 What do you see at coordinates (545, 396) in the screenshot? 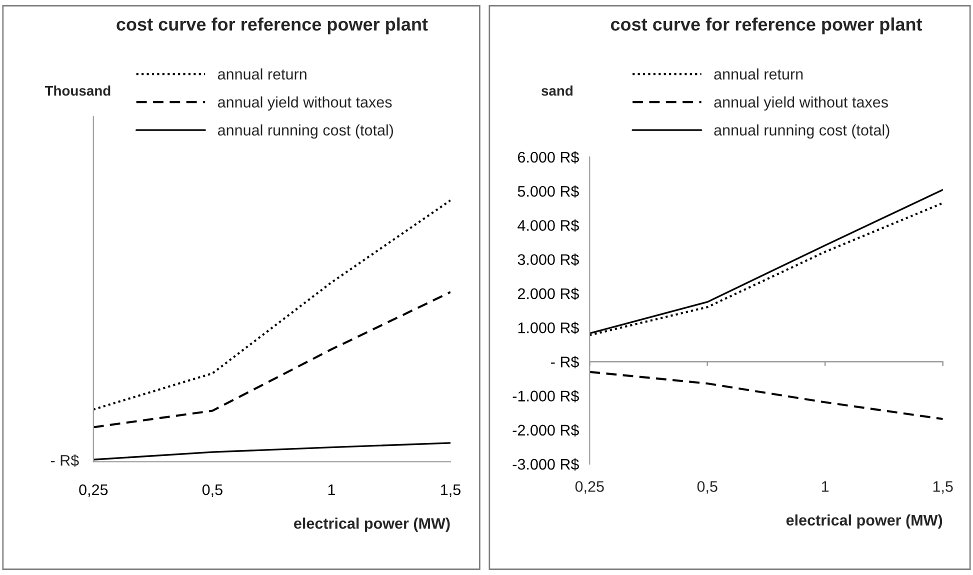
I see `y-tick-label: -1.000 R$` at bounding box center [545, 396].